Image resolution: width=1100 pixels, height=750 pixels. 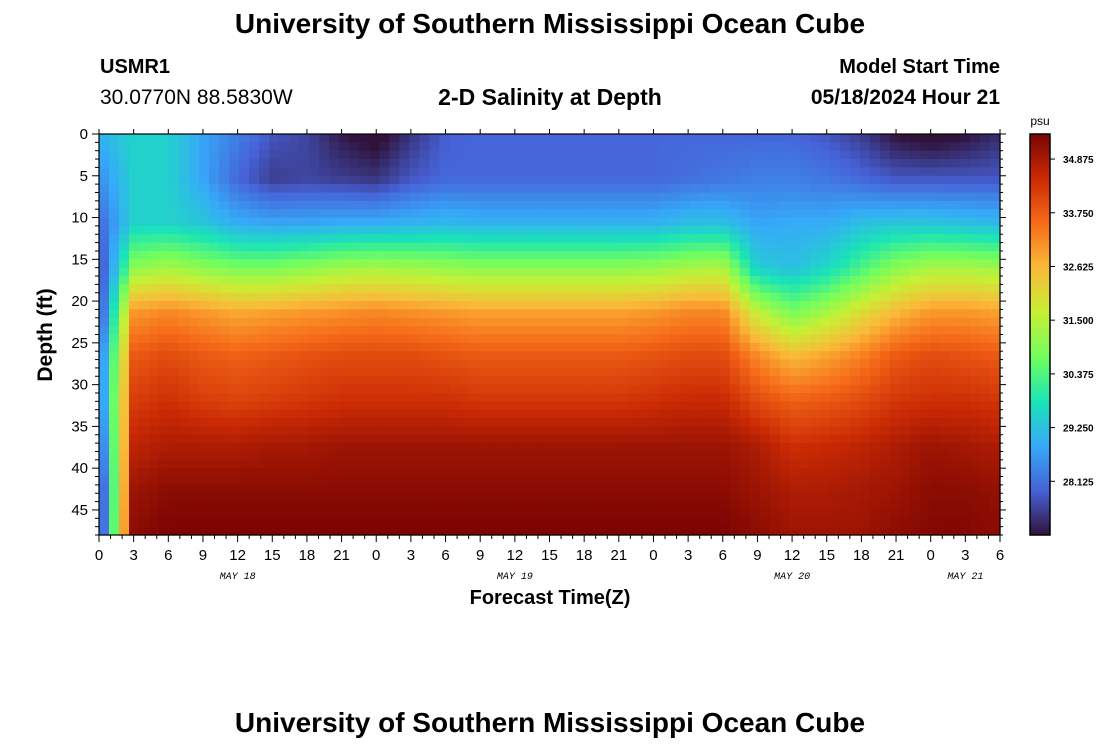 I want to click on x-tick-label: 21, so click(x=618, y=555).